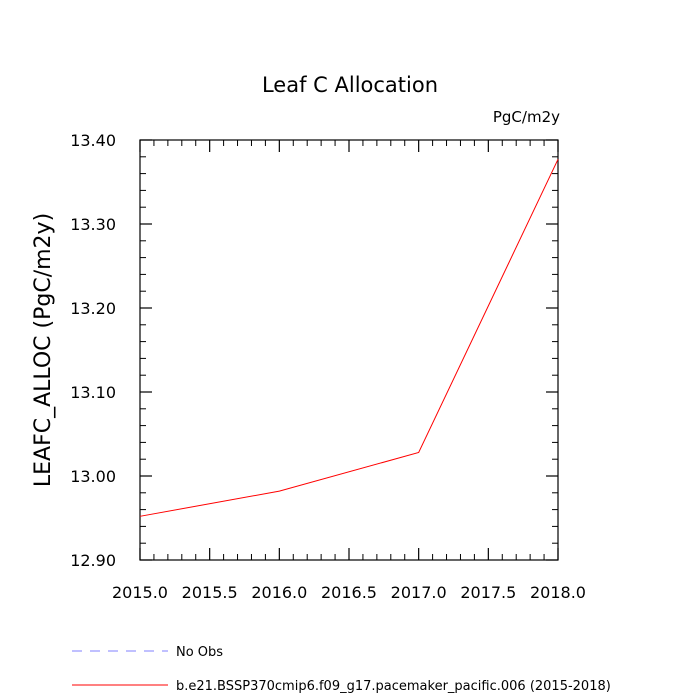 The width and height of the screenshot is (700, 700). What do you see at coordinates (93, 560) in the screenshot?
I see `y-tick-label: 12.90` at bounding box center [93, 560].